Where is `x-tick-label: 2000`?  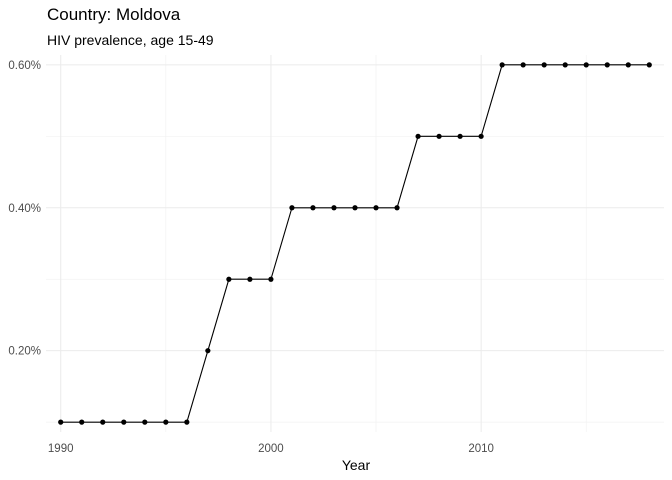
x-tick-label: 2000 is located at coordinates (271, 449).